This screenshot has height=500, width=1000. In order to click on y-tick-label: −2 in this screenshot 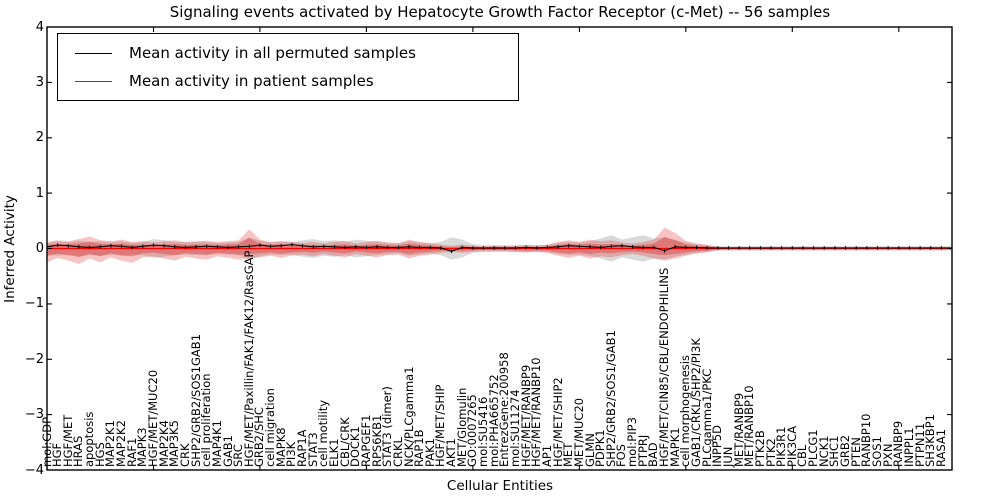, I will do `click(34, 359)`.